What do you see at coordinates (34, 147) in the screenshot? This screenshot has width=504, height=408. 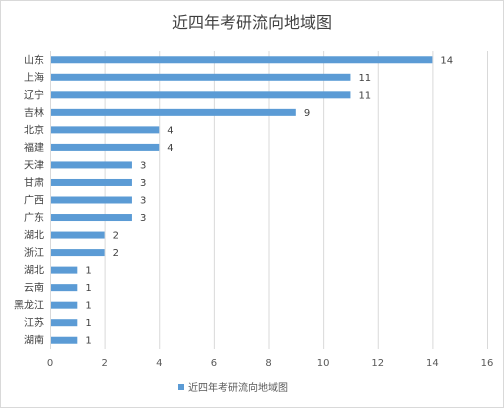 I see `category-label: 福建` at bounding box center [34, 147].